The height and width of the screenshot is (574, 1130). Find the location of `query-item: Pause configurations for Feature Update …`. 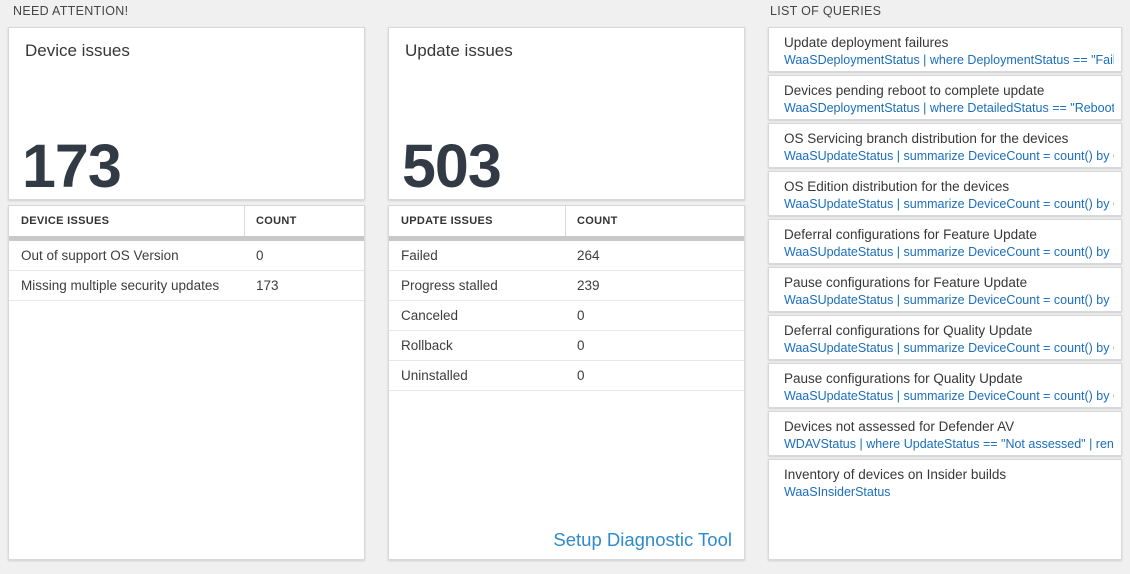

query-item: Pause configurations for Feature Update … is located at coordinates (945, 289).